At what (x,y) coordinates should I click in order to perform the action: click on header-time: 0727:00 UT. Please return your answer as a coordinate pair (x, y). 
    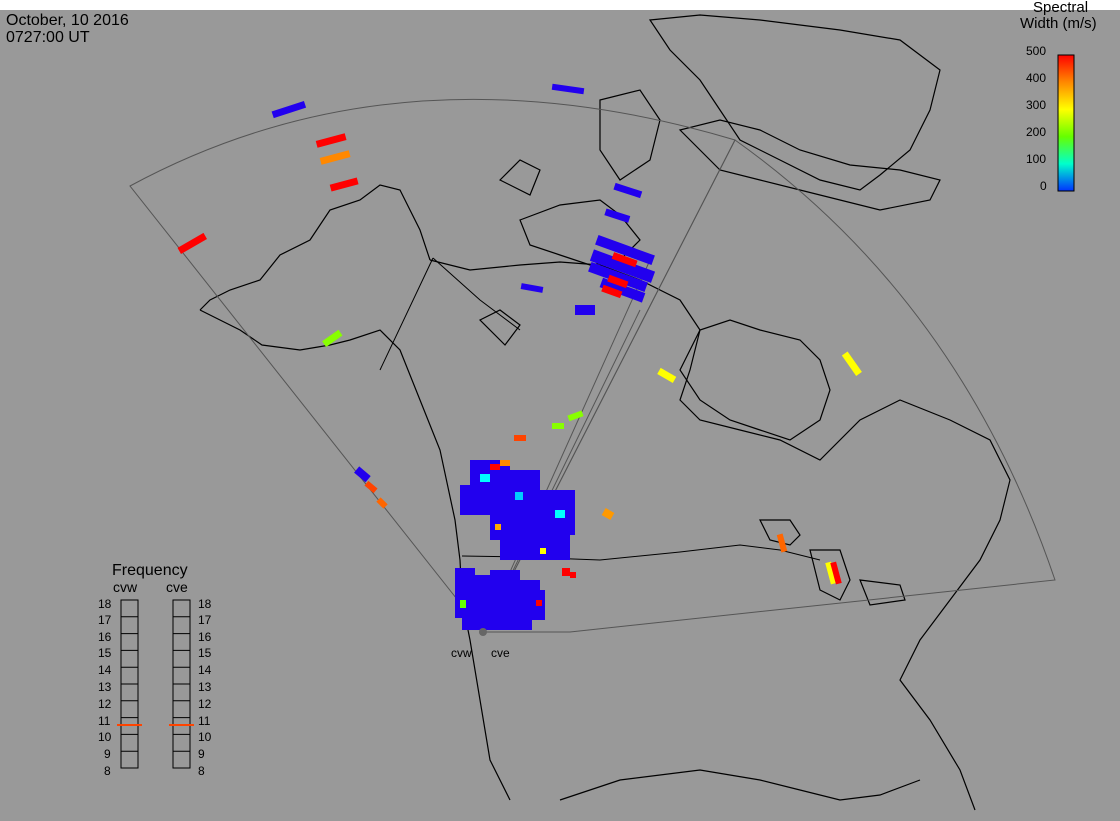
    Looking at the image, I should click on (48, 37).